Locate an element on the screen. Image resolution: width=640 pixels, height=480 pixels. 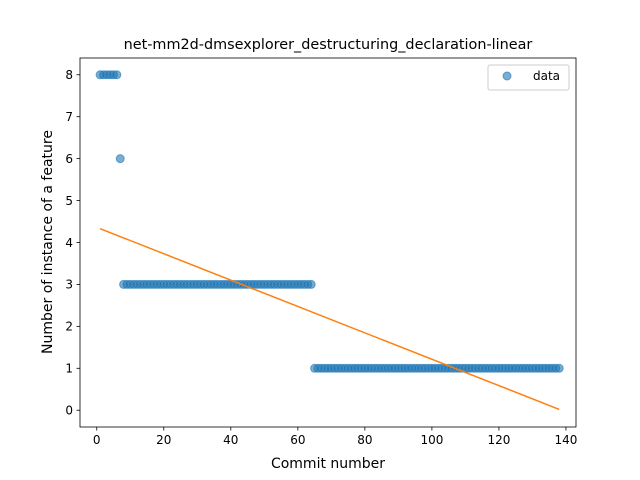
legend-box is located at coordinates (528, 77).